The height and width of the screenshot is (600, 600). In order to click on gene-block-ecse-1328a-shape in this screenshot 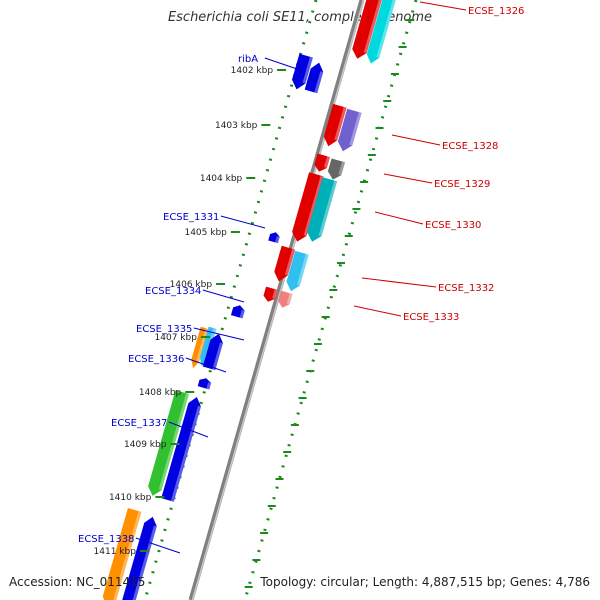, I will do `click(335, 125)`.